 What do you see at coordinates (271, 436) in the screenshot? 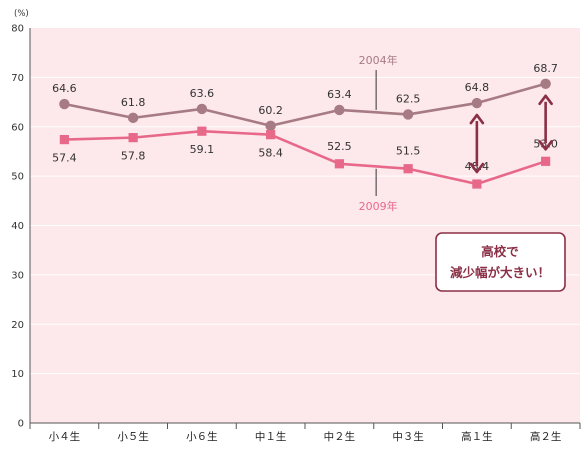
I see `x-tick-label: 中１生` at bounding box center [271, 436].